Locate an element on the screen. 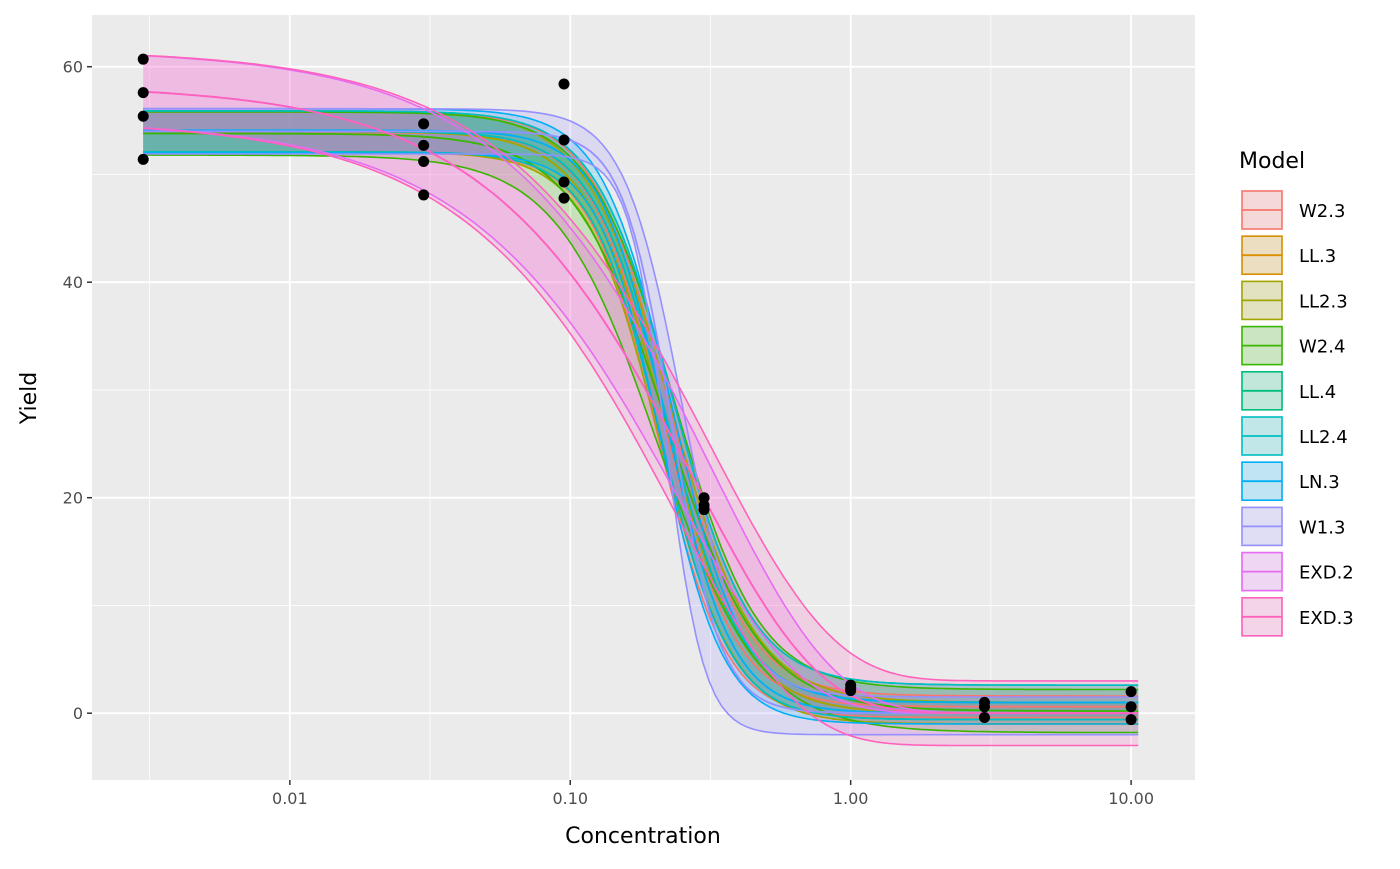 Image resolution: width=1400 pixels, height=869 pixels. y-axis-ticks: 0 20 40 60 is located at coordinates (77, 390).